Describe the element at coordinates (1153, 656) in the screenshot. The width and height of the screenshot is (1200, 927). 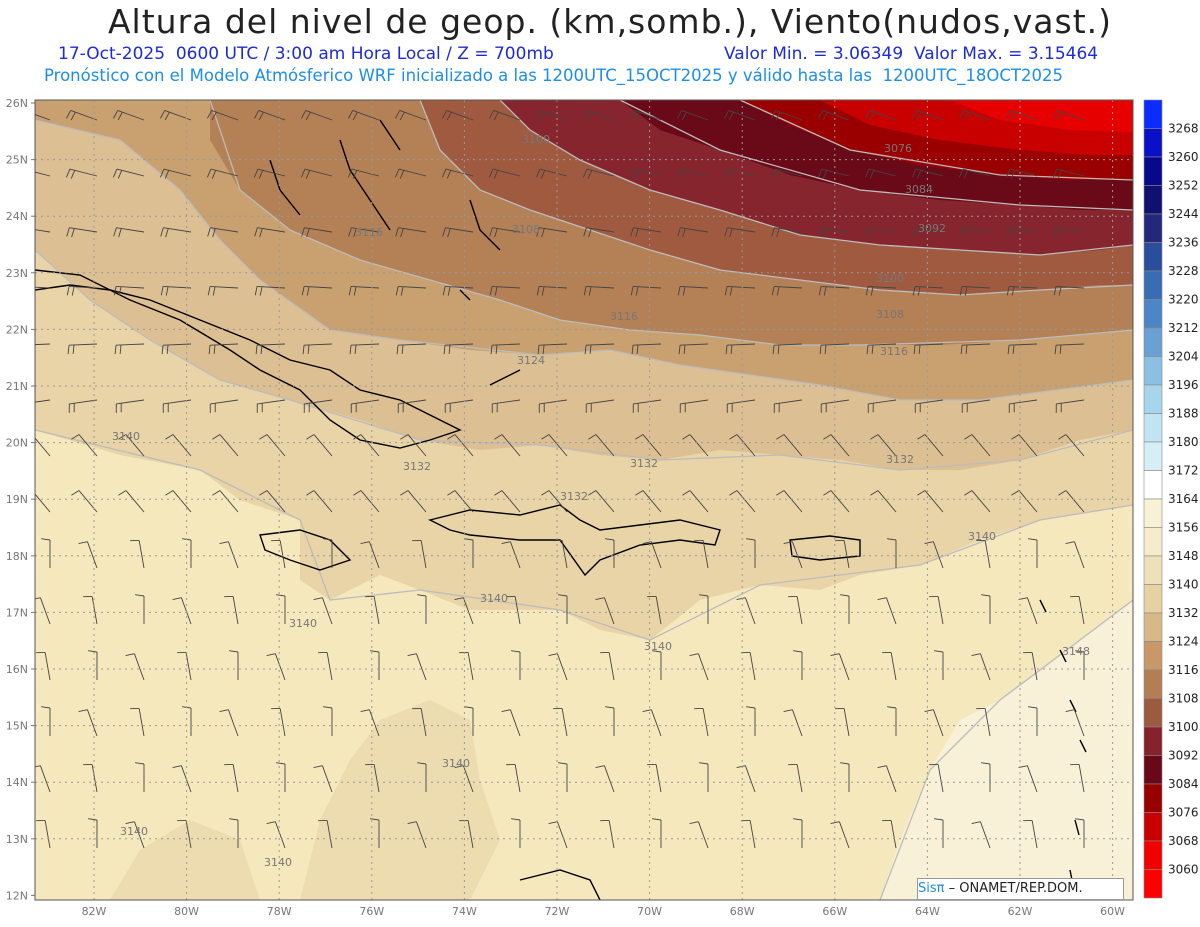
I see `colorbar-swatch` at that location.